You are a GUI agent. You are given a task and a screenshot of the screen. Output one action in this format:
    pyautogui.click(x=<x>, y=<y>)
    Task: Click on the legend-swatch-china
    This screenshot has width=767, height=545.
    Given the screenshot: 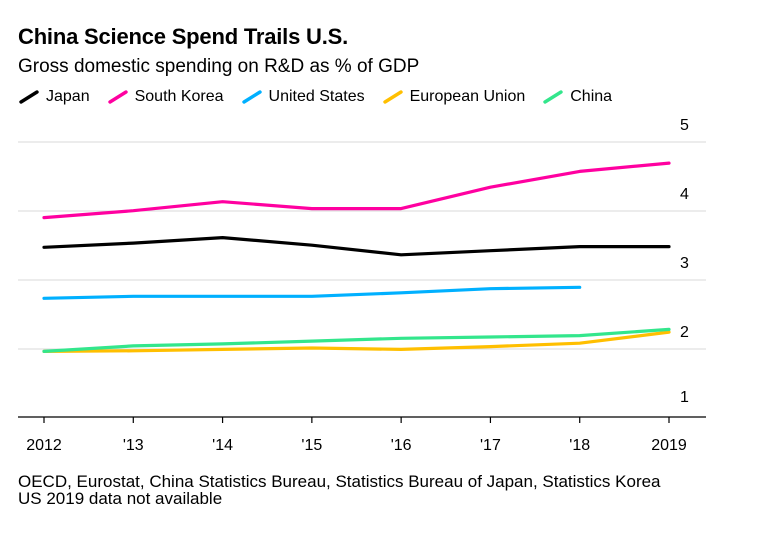 What is the action you would take?
    pyautogui.click(x=553, y=97)
    